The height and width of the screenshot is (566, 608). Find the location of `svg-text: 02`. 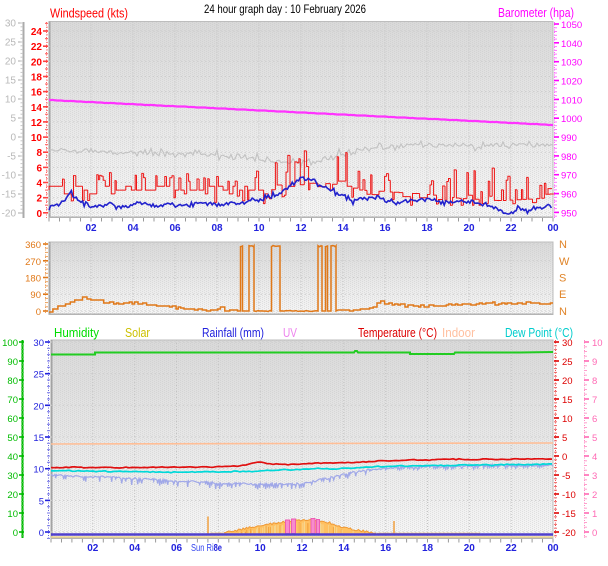

svg-text: 02 is located at coordinates (91, 228).